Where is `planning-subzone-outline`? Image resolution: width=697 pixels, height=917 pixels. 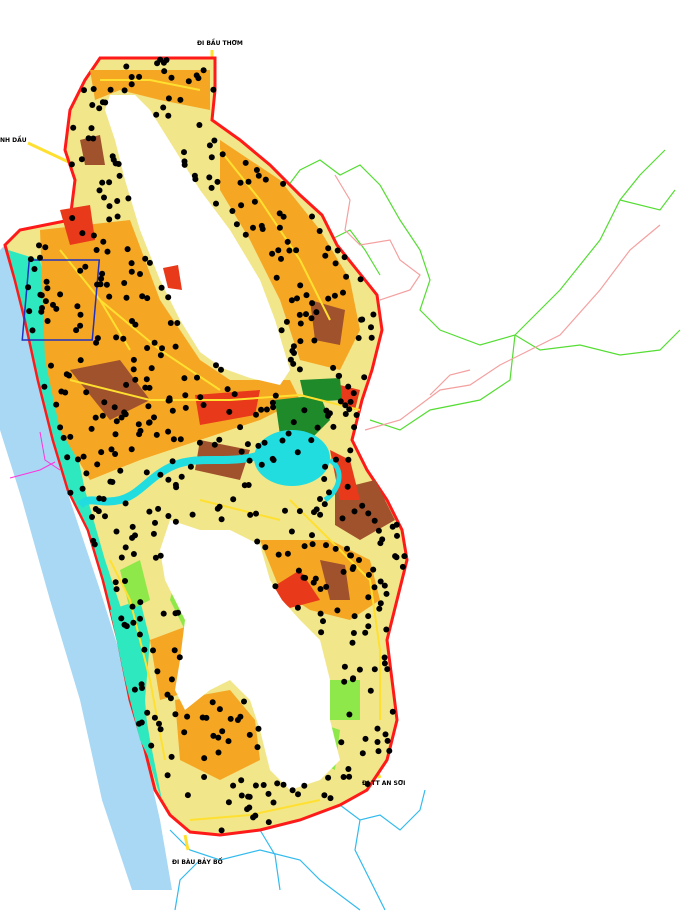
planning-subzone-outline is located at coordinates (61, 300).